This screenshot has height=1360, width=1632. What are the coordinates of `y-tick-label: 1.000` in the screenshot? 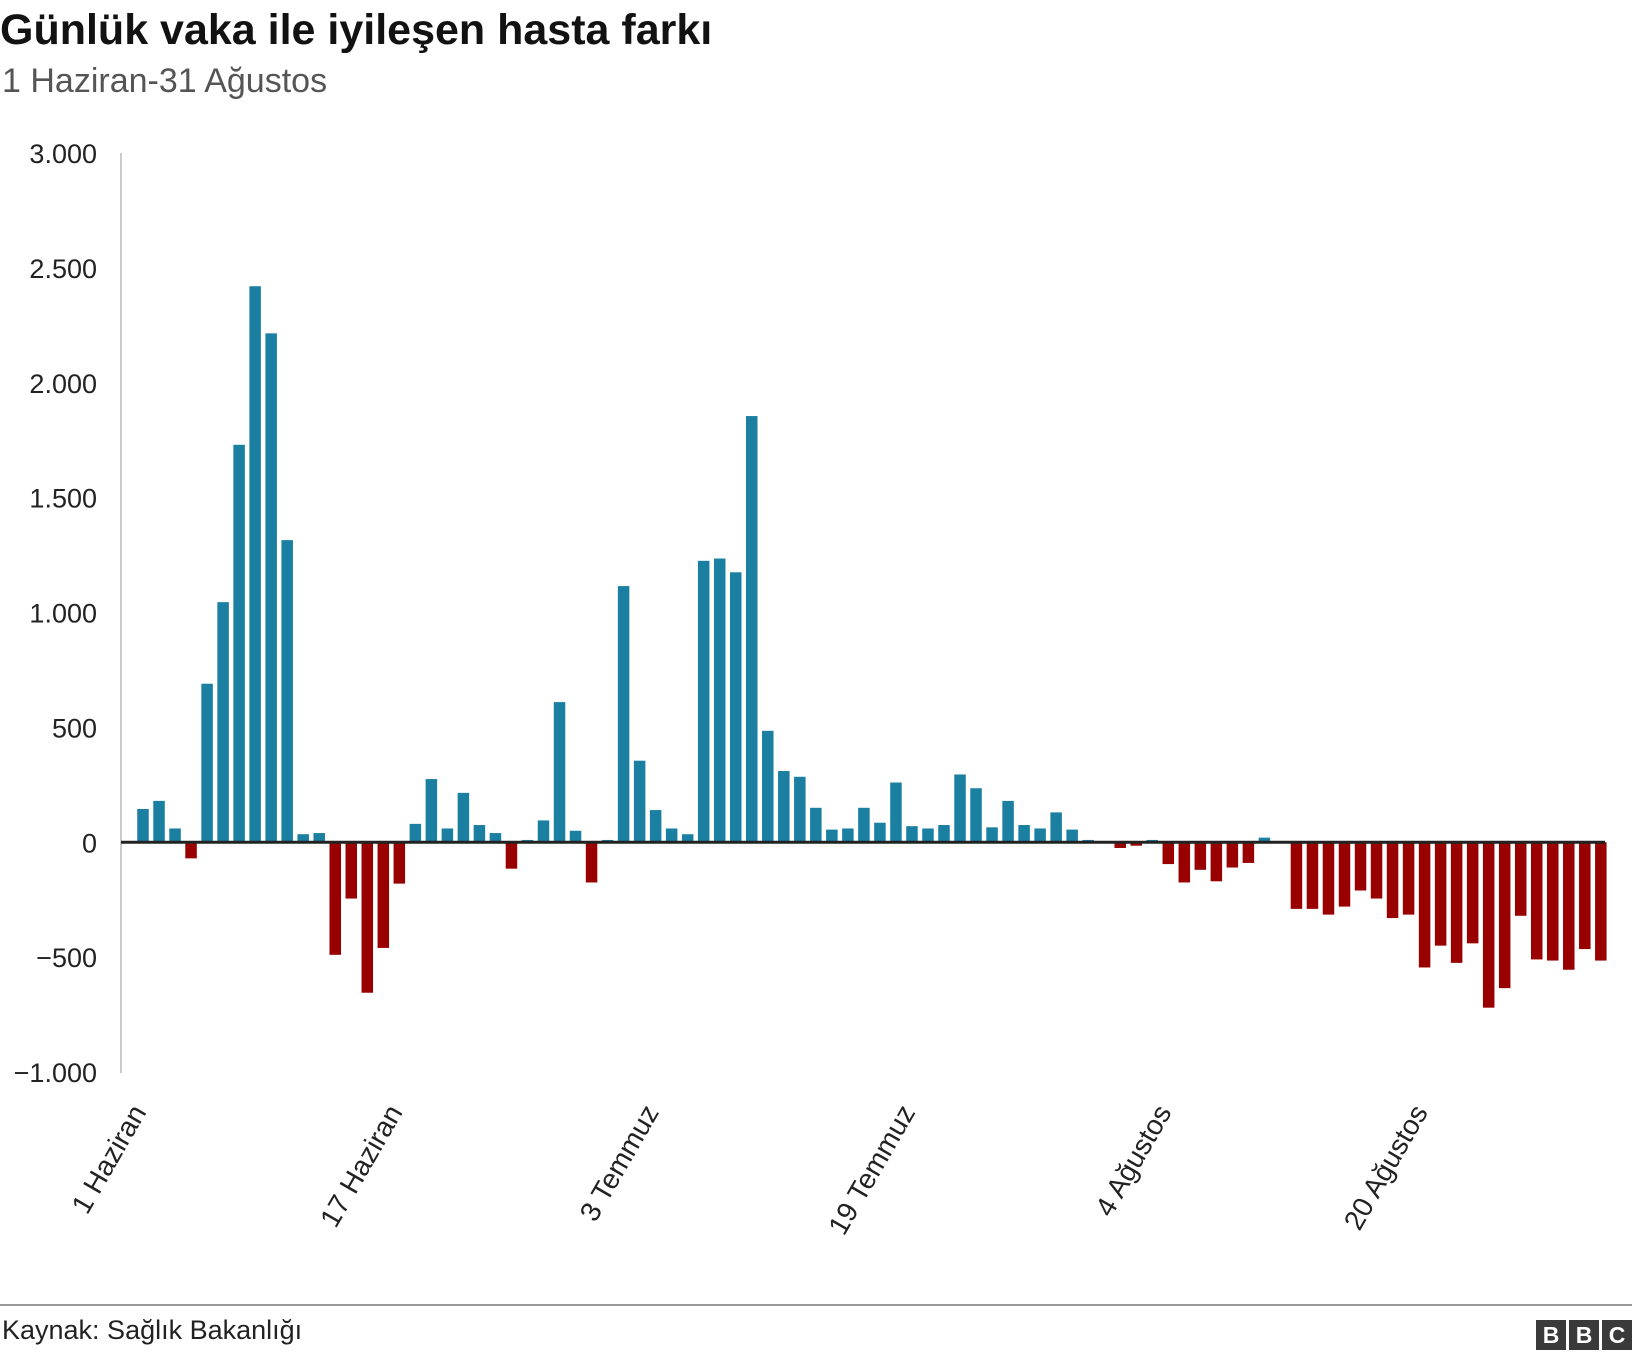 It's located at (63, 614).